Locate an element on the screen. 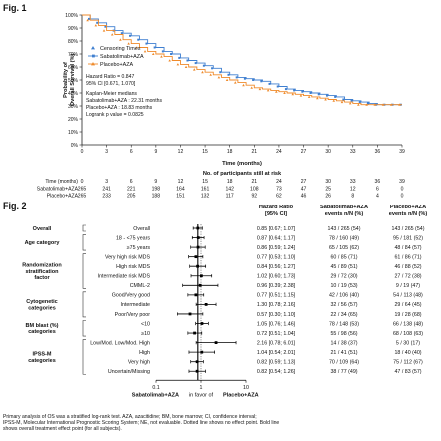 The width and height of the screenshot is (441, 441). risk-cell: 132 is located at coordinates (205, 197).